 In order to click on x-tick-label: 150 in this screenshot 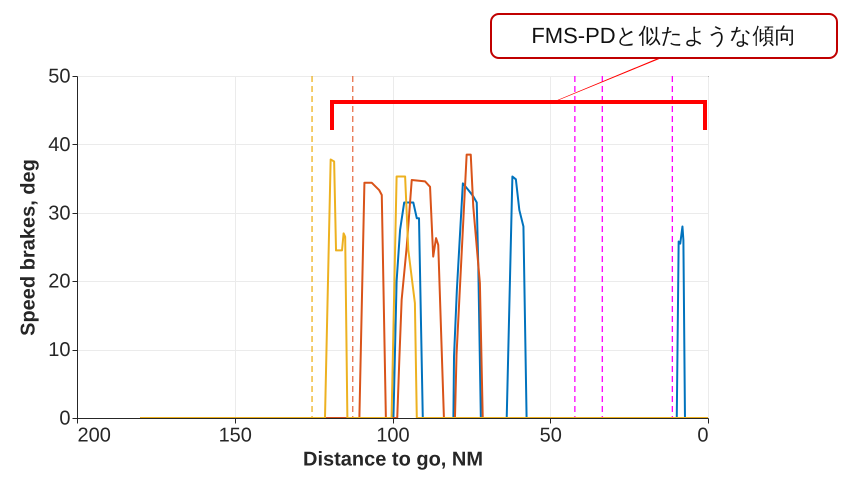, I will do `click(235, 435)`.